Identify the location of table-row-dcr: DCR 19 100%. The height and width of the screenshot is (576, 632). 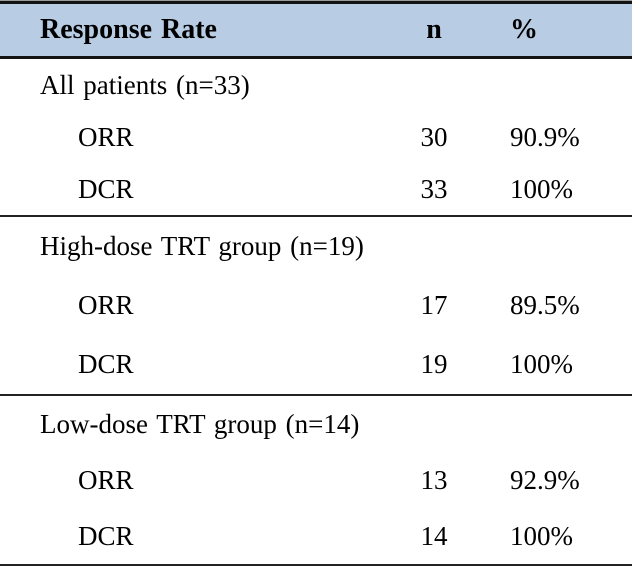
(316, 364).